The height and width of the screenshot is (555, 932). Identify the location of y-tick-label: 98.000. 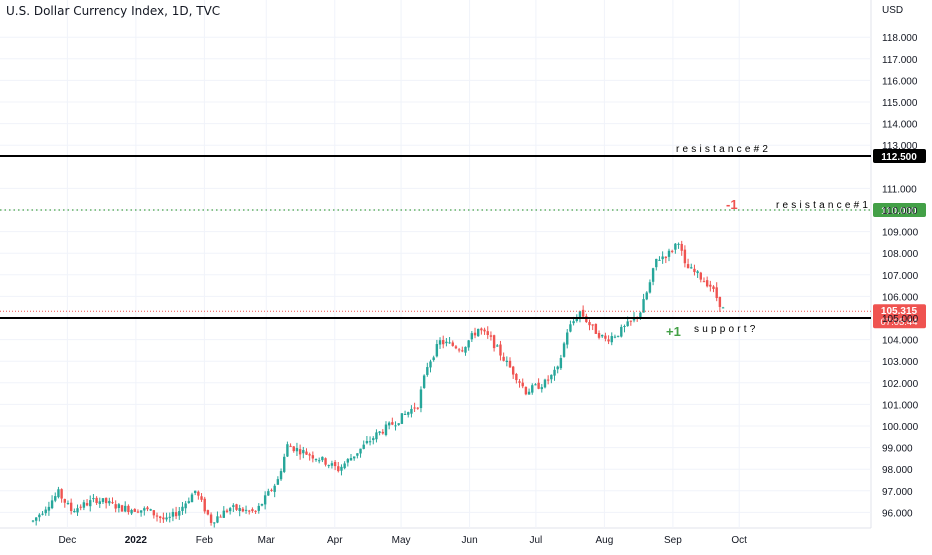
(897, 470).